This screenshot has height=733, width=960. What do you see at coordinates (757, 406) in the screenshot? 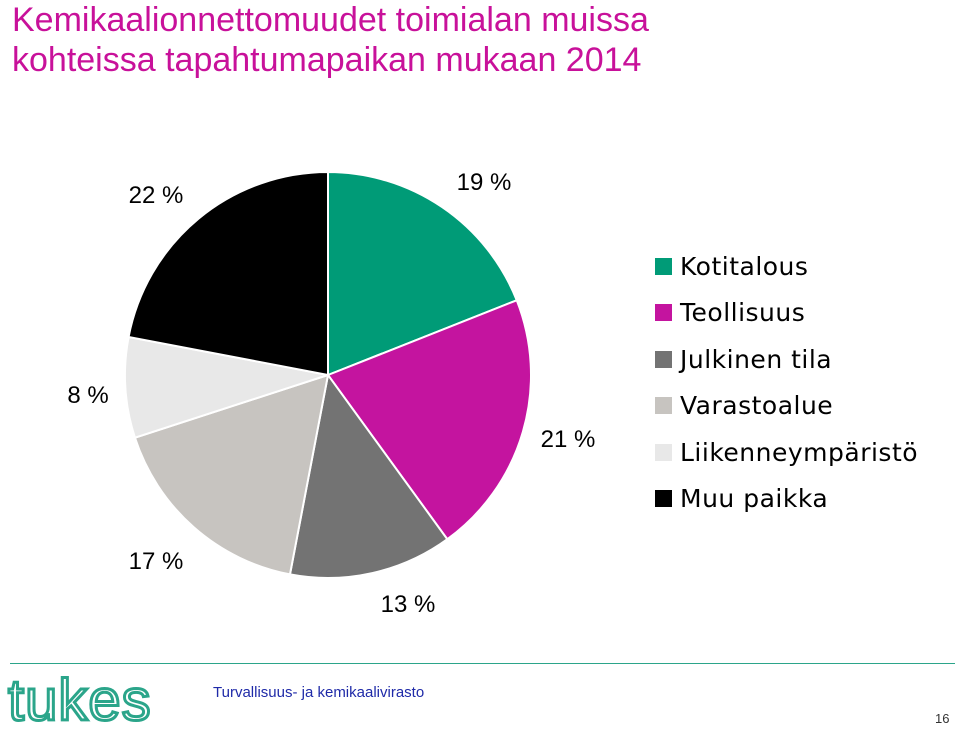
I see `legend-label: Varastoalue` at bounding box center [757, 406].